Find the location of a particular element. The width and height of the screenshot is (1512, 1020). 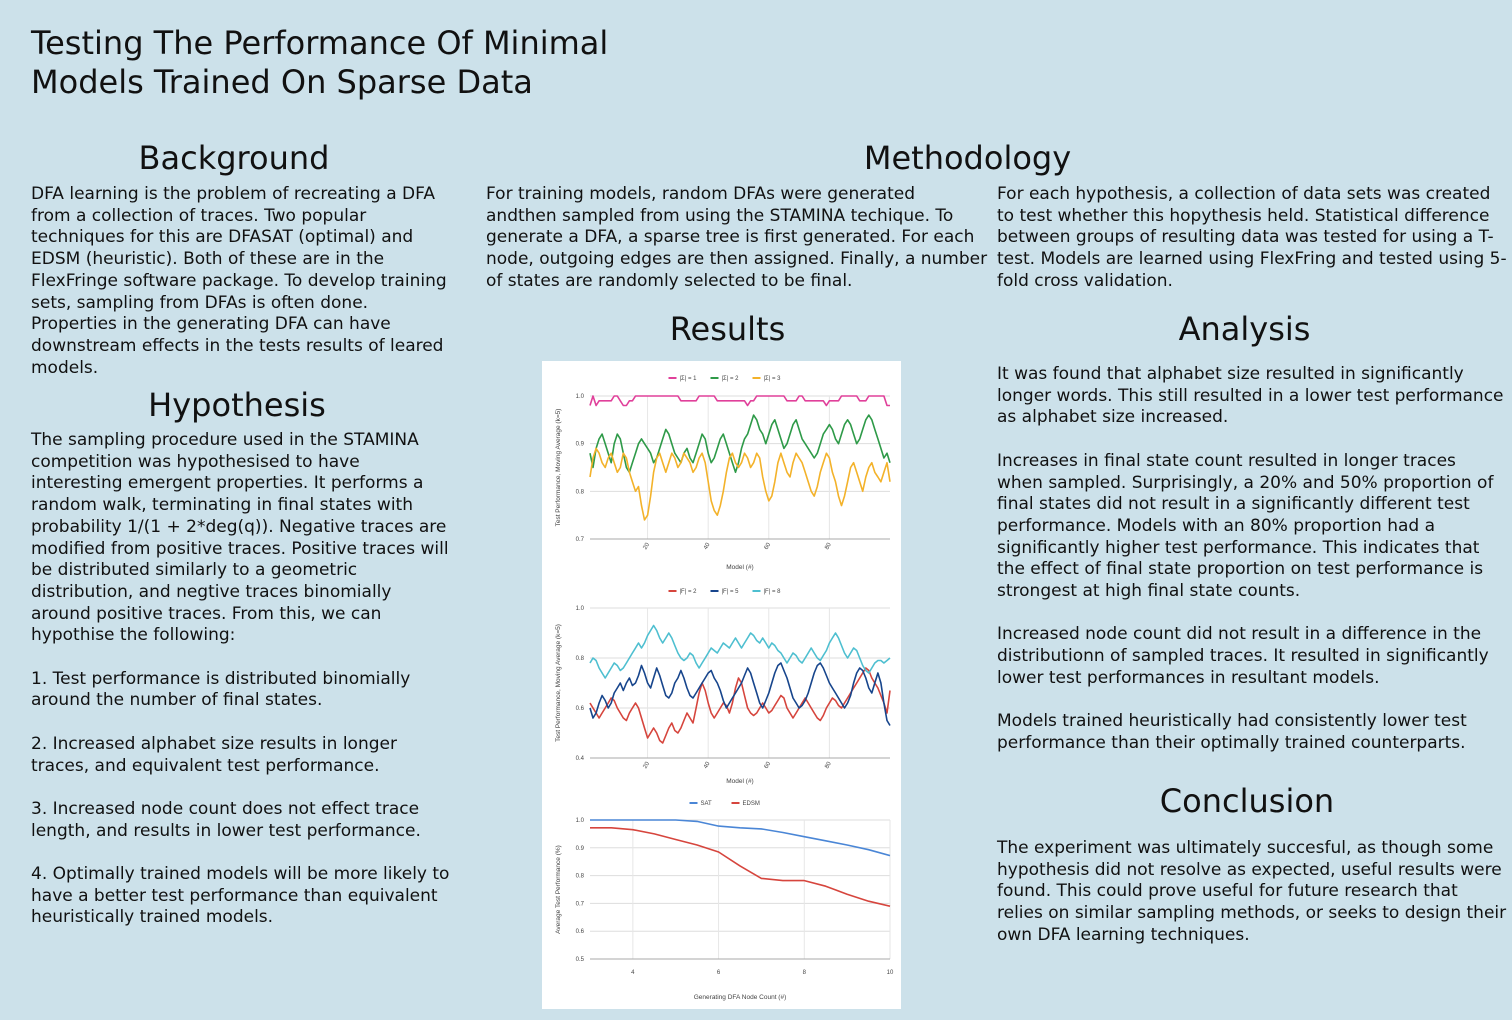

legend-label: |F| = 8 is located at coordinates (773, 592).